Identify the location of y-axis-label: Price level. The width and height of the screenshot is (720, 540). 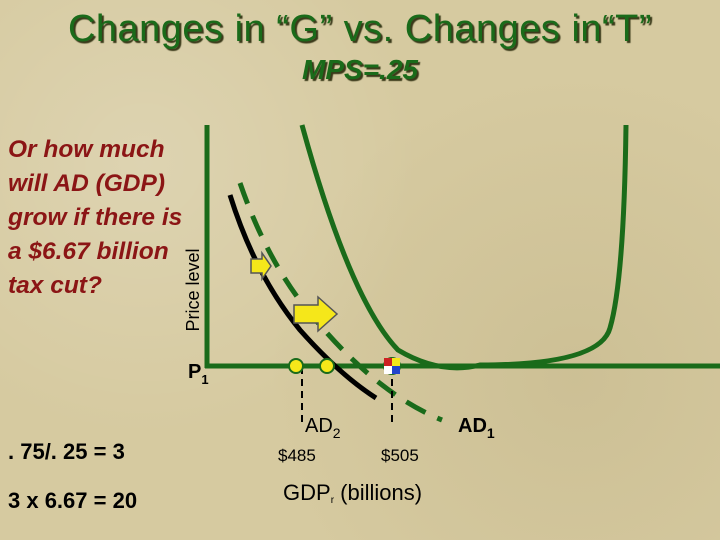
(193, 289).